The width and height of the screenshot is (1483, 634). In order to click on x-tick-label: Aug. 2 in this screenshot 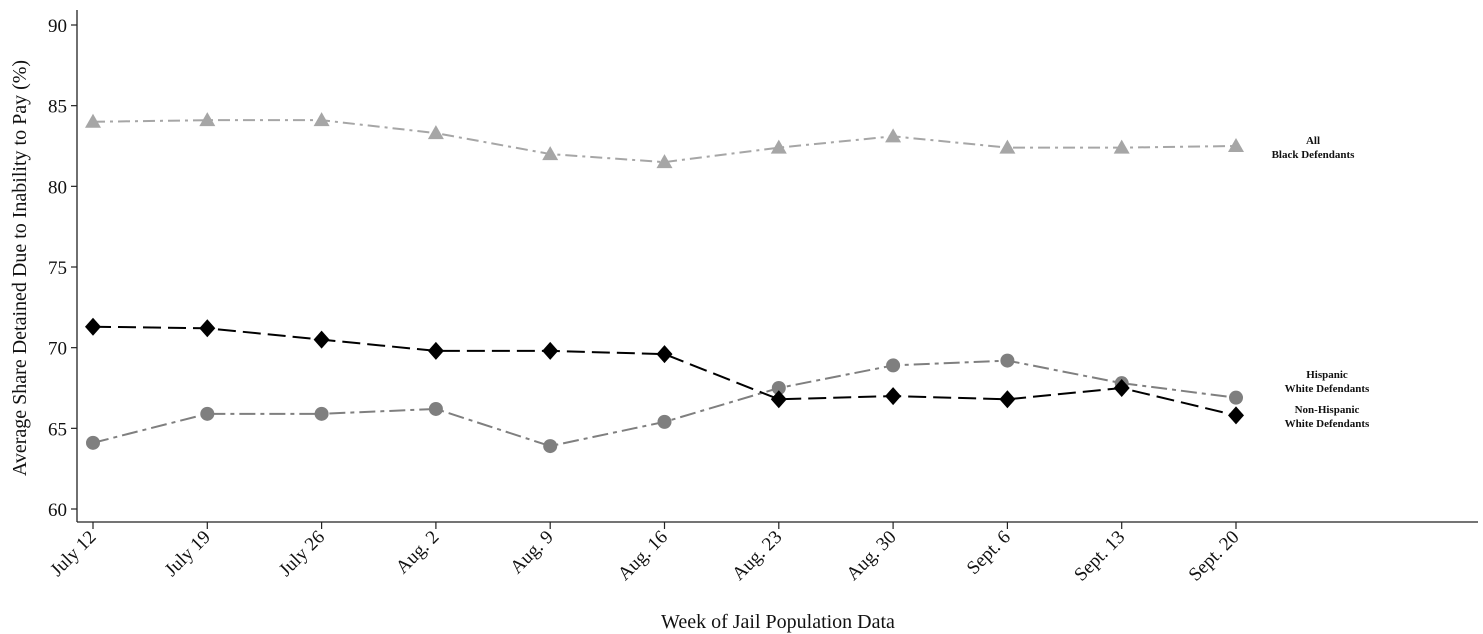, I will do `click(417, 552)`.